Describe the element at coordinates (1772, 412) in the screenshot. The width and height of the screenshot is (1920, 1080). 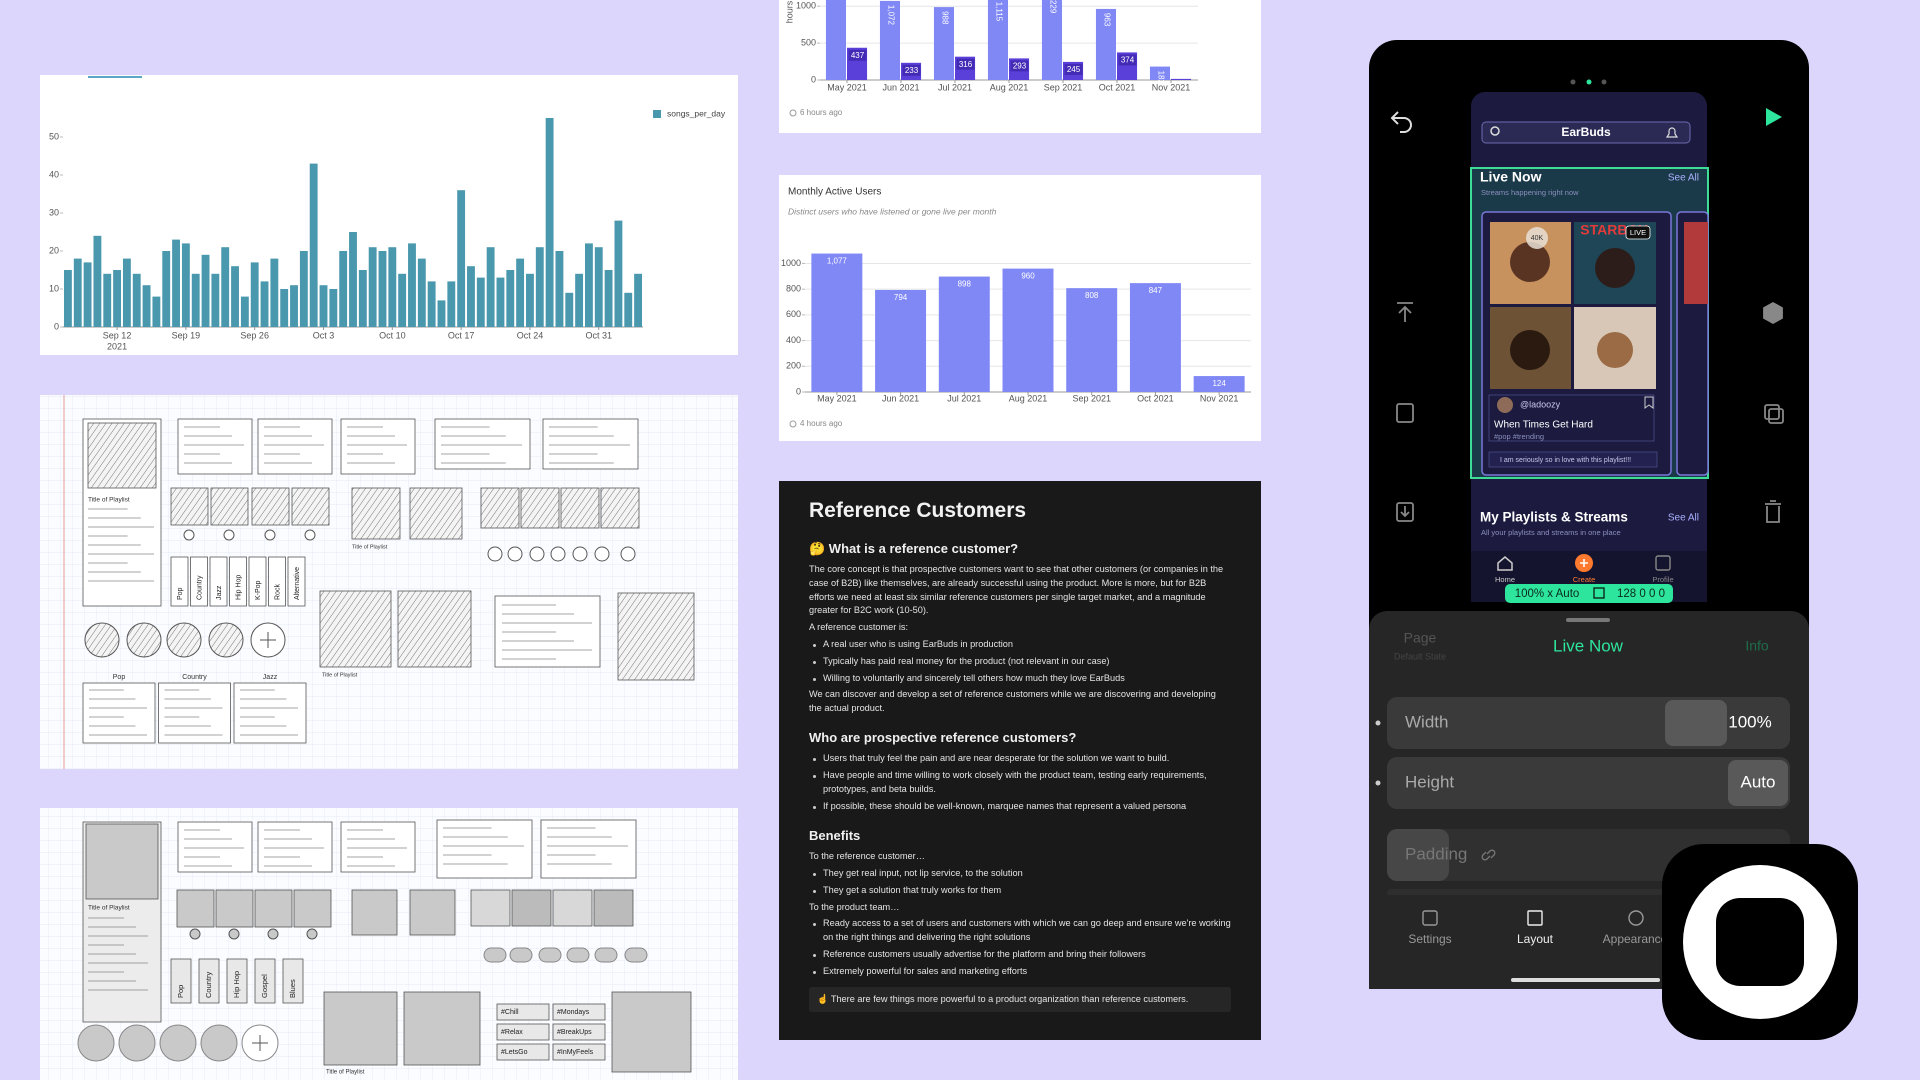
I see `duplicate-tool` at that location.